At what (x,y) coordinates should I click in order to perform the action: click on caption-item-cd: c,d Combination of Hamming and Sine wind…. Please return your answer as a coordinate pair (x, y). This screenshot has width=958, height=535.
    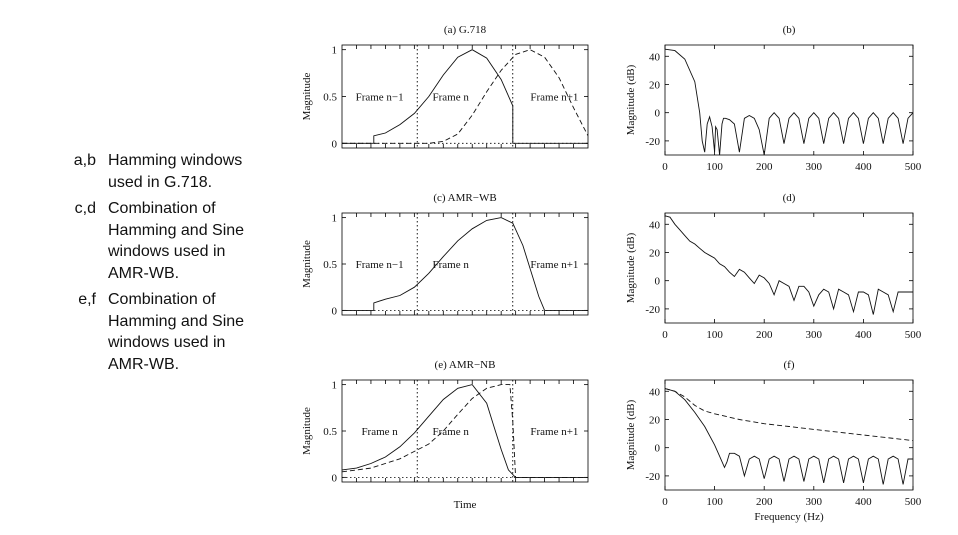
    Looking at the image, I should click on (163, 241).